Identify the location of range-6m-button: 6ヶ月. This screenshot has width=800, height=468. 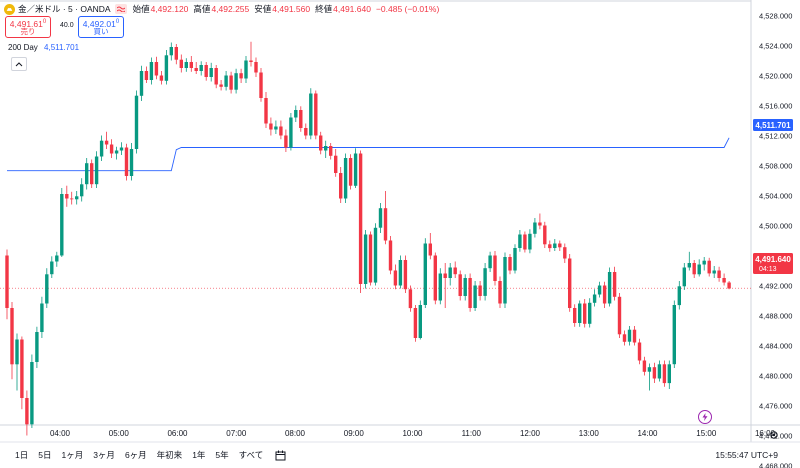
(135, 455).